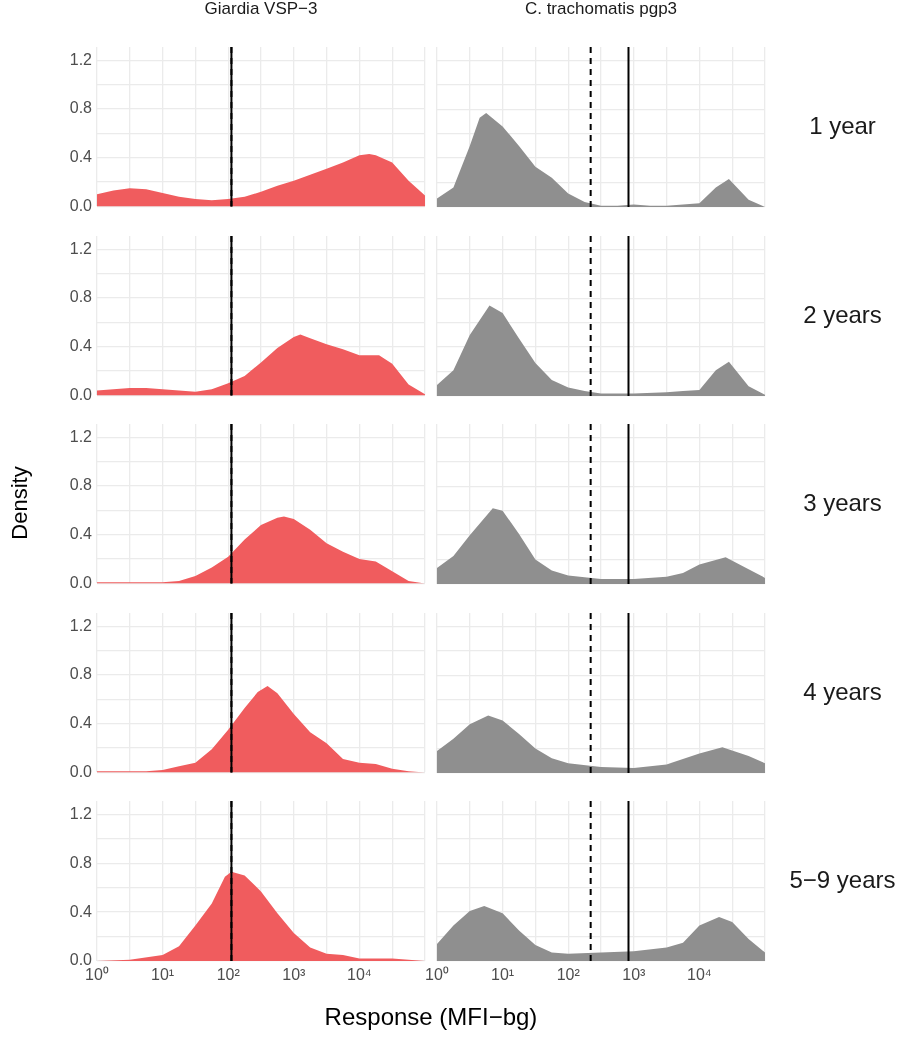 Image resolution: width=916 pixels, height=1055 pixels. Describe the element at coordinates (842, 691) in the screenshot. I see `y2-axis-title: 4 years` at that location.